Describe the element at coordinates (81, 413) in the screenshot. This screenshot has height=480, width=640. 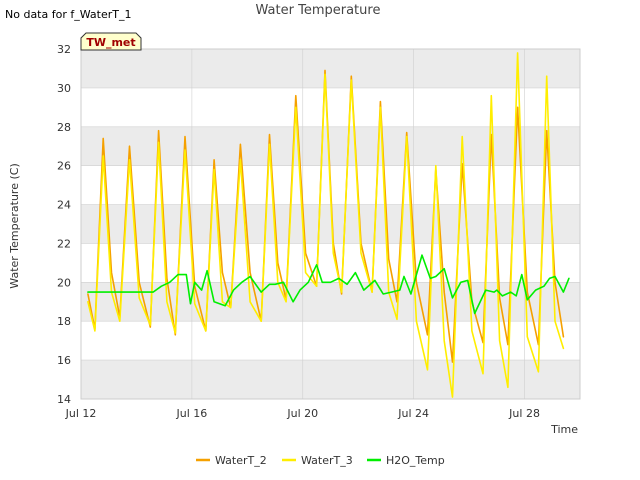
I see `x-tick-label: Jul 12` at that location.